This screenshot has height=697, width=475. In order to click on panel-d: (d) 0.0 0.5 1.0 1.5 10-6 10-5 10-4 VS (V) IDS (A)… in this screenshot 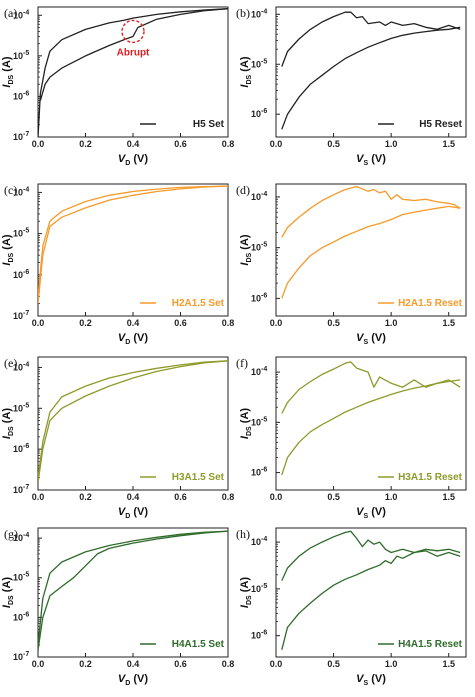, I will do `click(351, 264)`.